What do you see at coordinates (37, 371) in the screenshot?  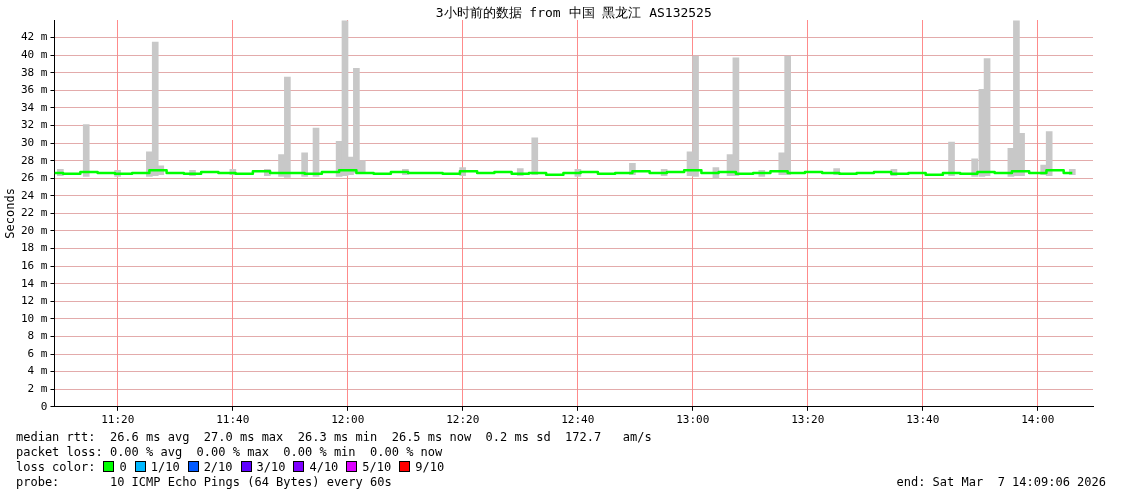 I see `y-tick-label: 4 m` at bounding box center [37, 371].